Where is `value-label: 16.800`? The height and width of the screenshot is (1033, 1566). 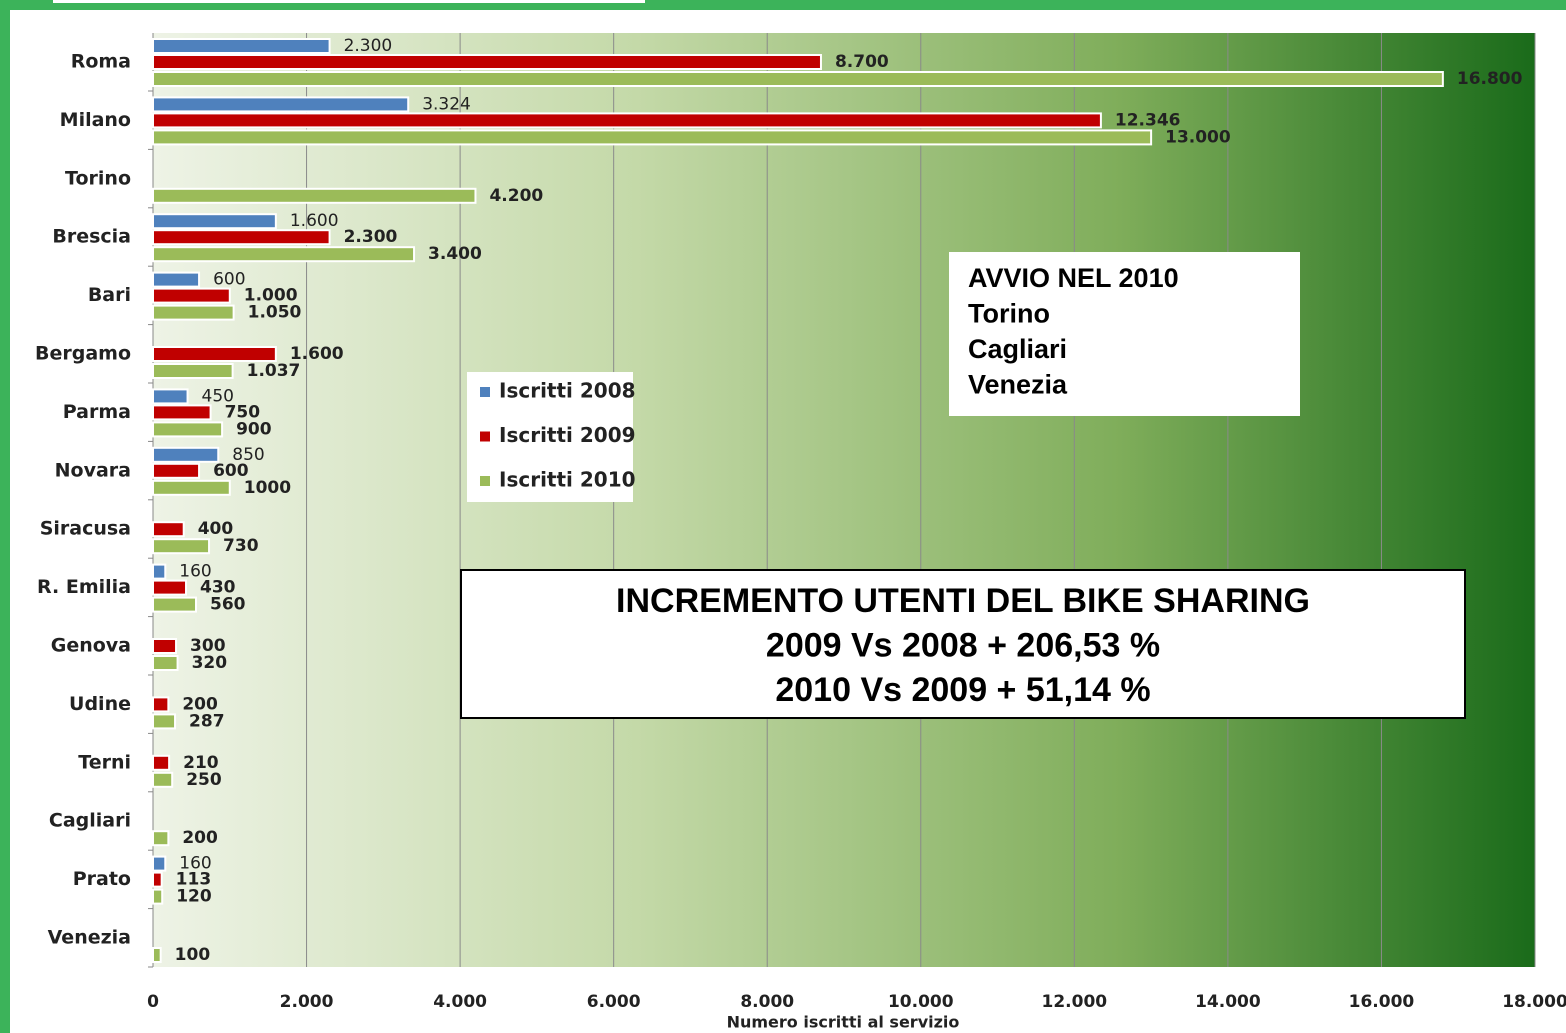 value-label: 16.800 is located at coordinates (1490, 79).